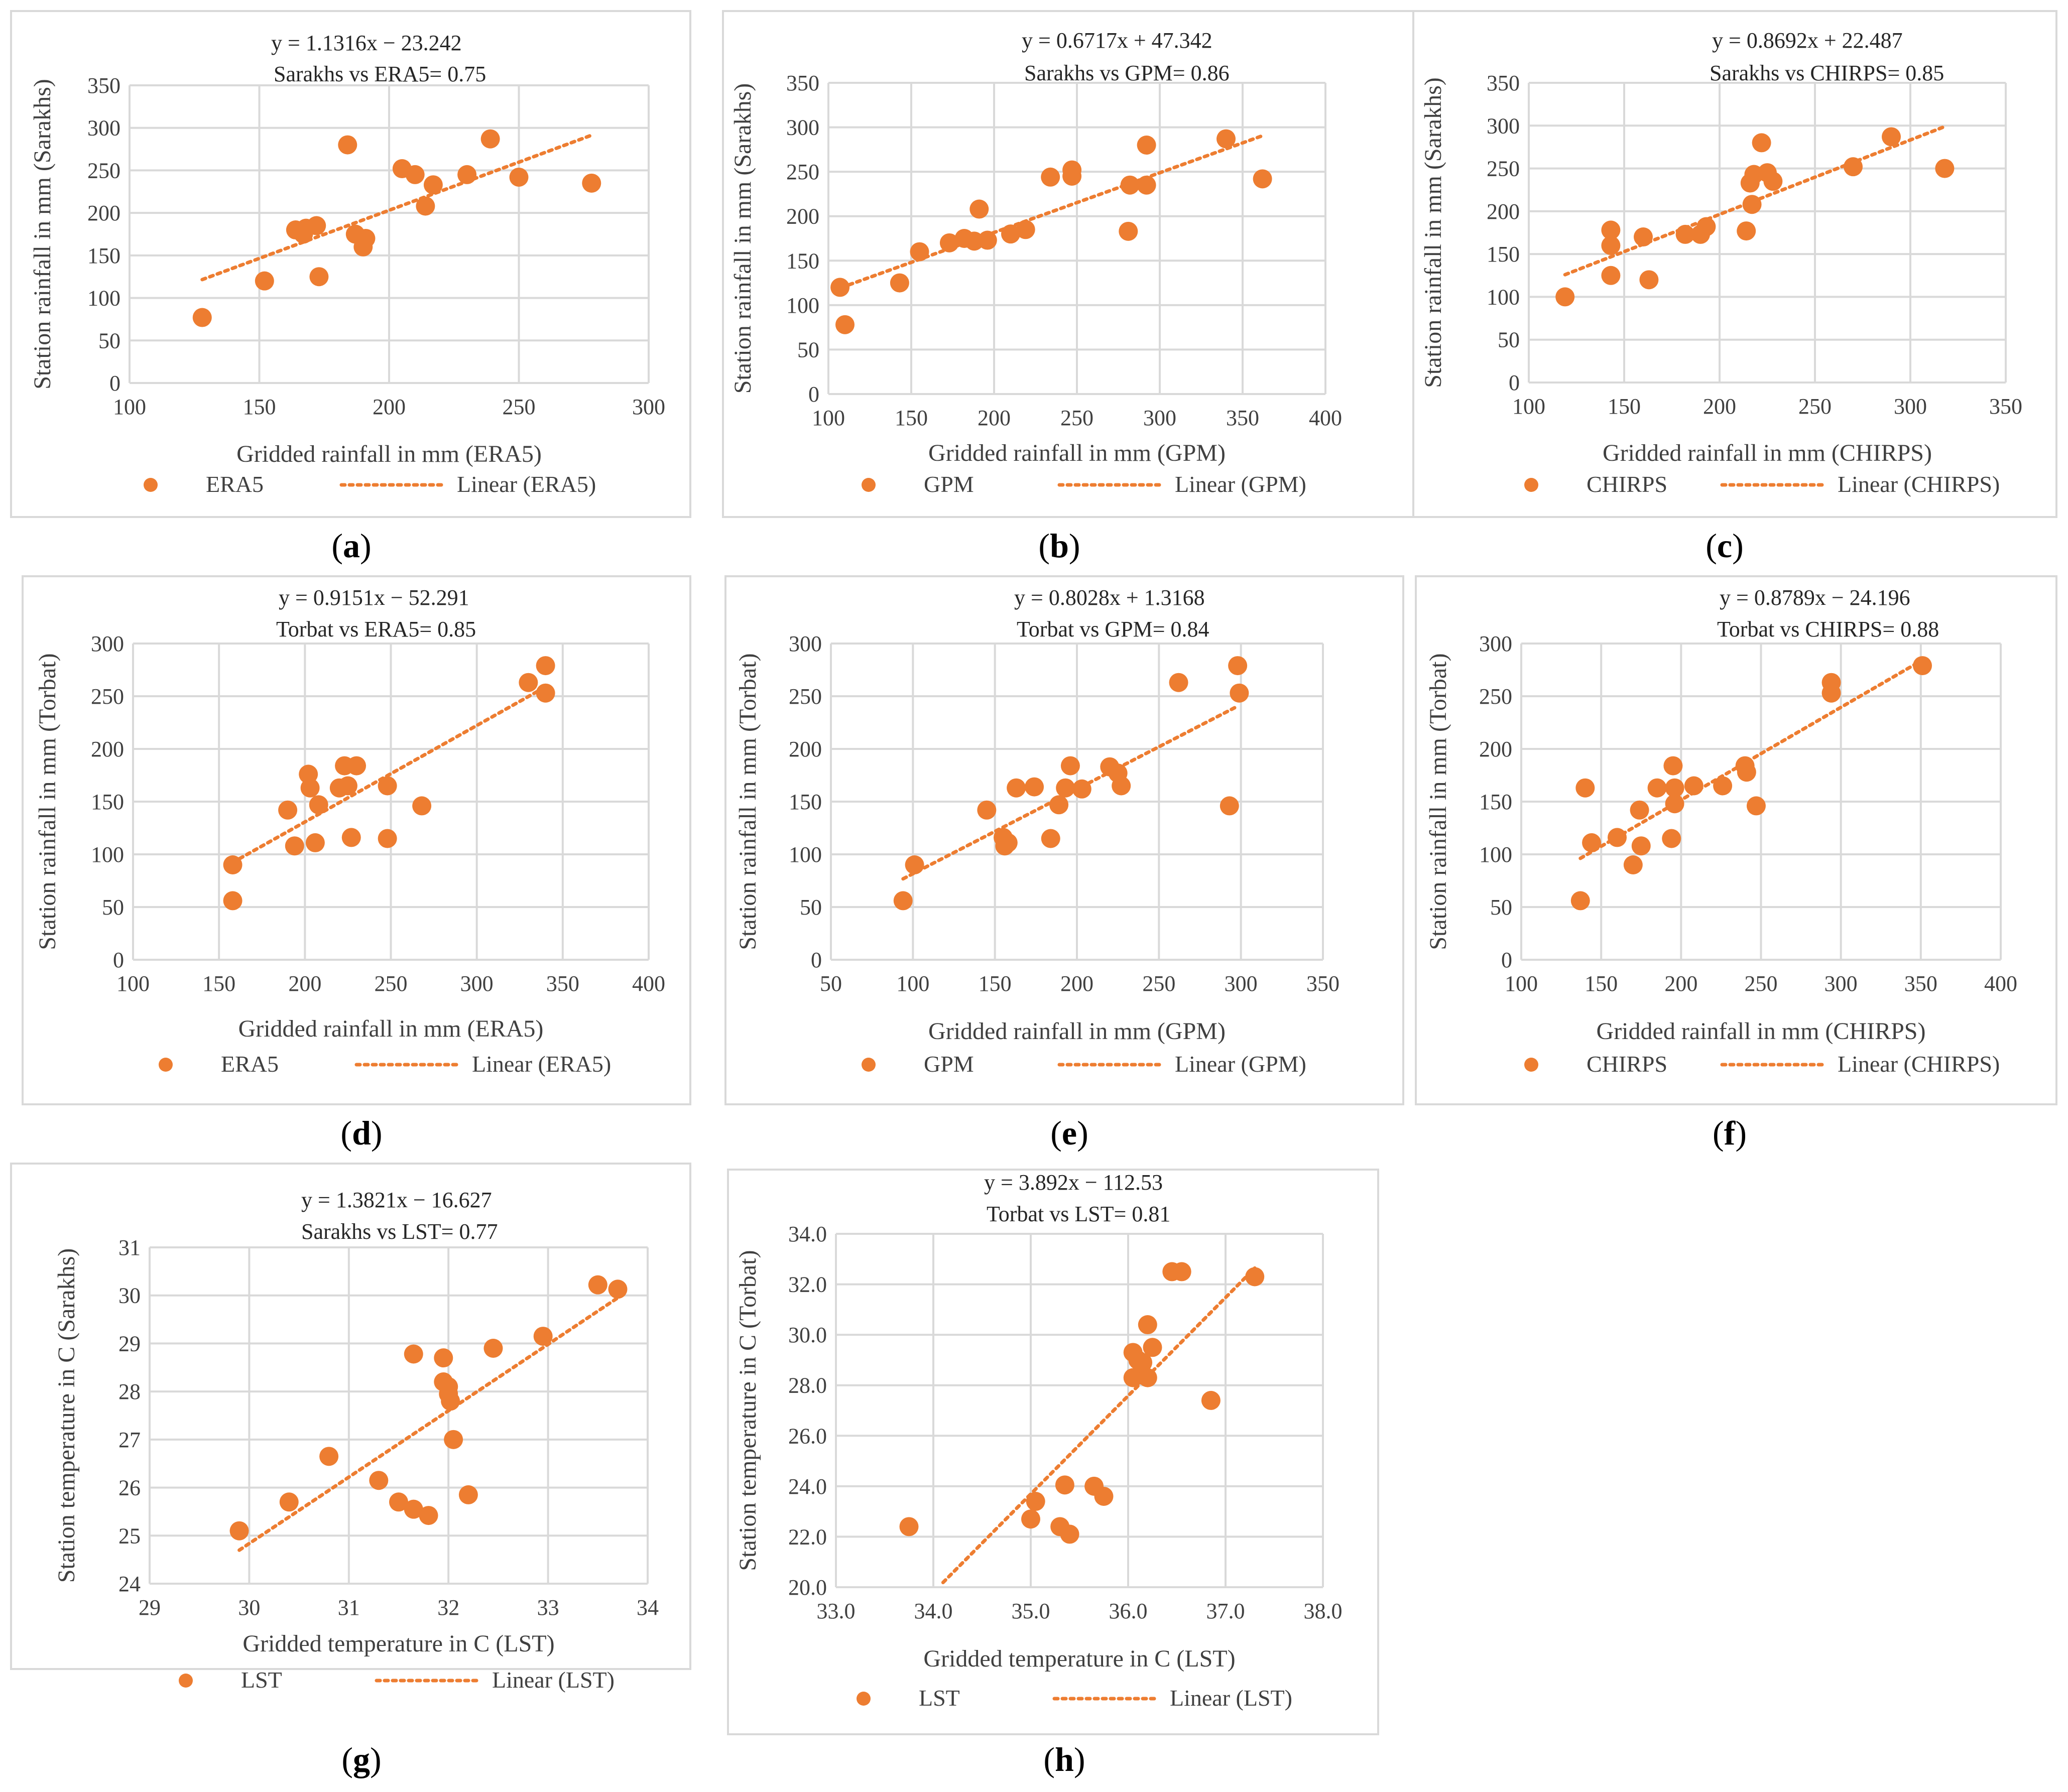 The image size is (2068, 1792). What do you see at coordinates (397, 1680) in the screenshot?
I see `legend: LST Linear (LST)` at bounding box center [397, 1680].